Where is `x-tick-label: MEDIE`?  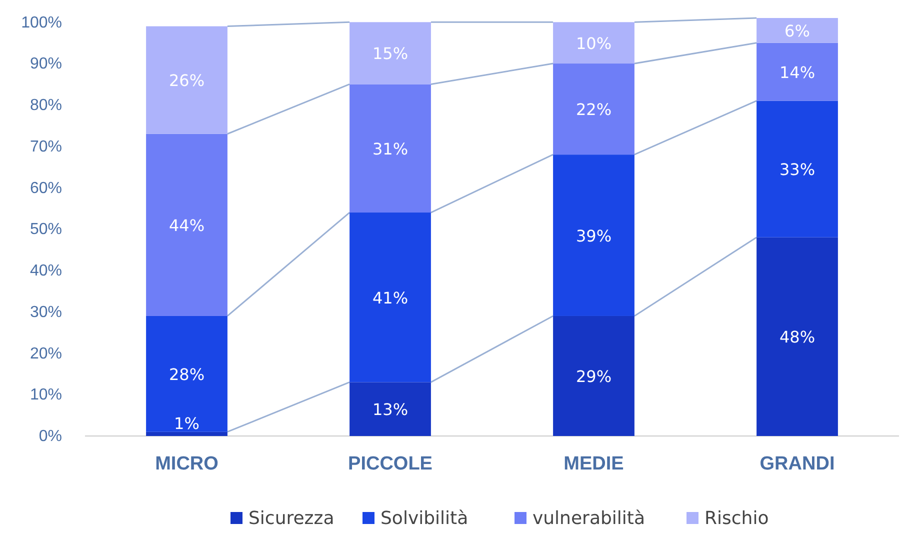 x-tick-label: MEDIE is located at coordinates (594, 463).